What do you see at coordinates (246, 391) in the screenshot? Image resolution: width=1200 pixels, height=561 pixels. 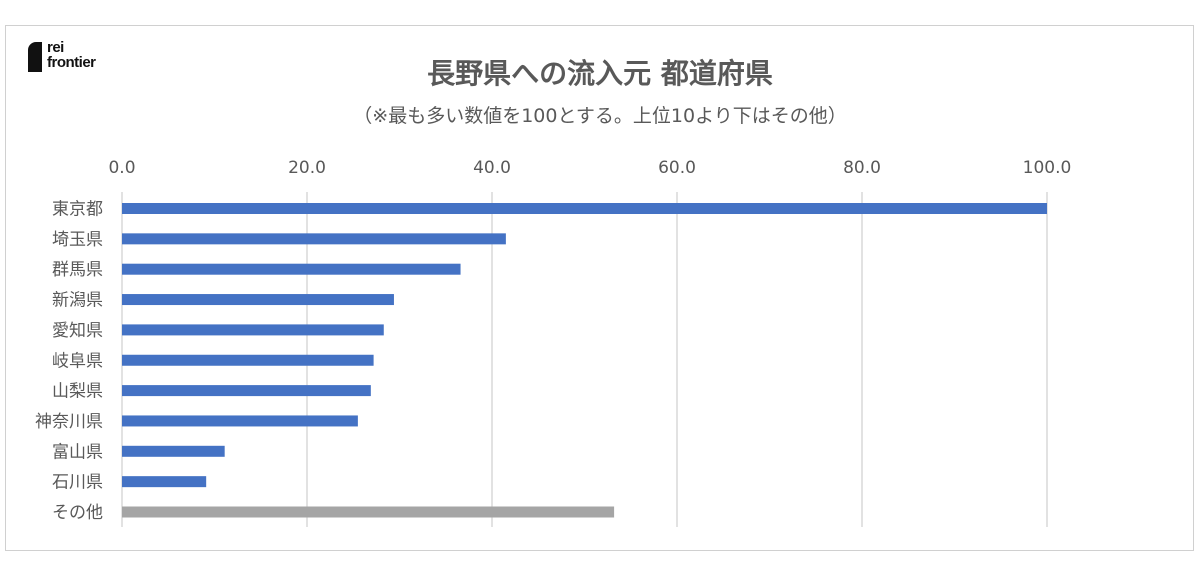 I see `bar-山梨県` at bounding box center [246, 391].